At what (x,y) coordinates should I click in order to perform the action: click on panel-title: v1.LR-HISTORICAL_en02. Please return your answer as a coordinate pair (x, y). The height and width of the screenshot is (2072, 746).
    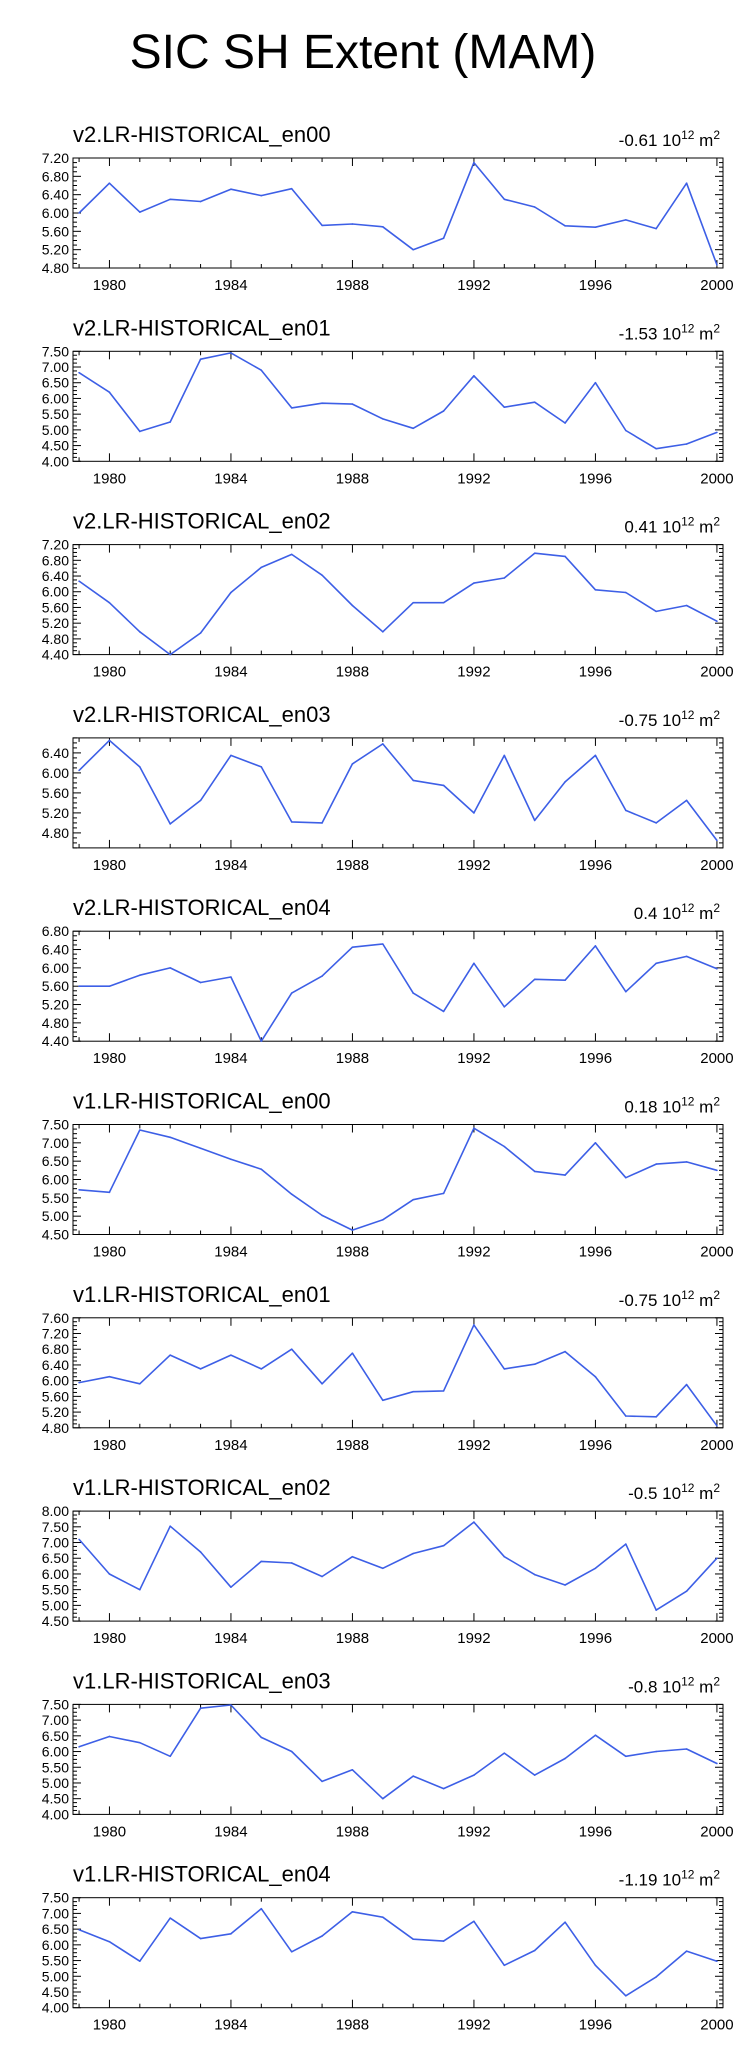
    Looking at the image, I should click on (202, 1487).